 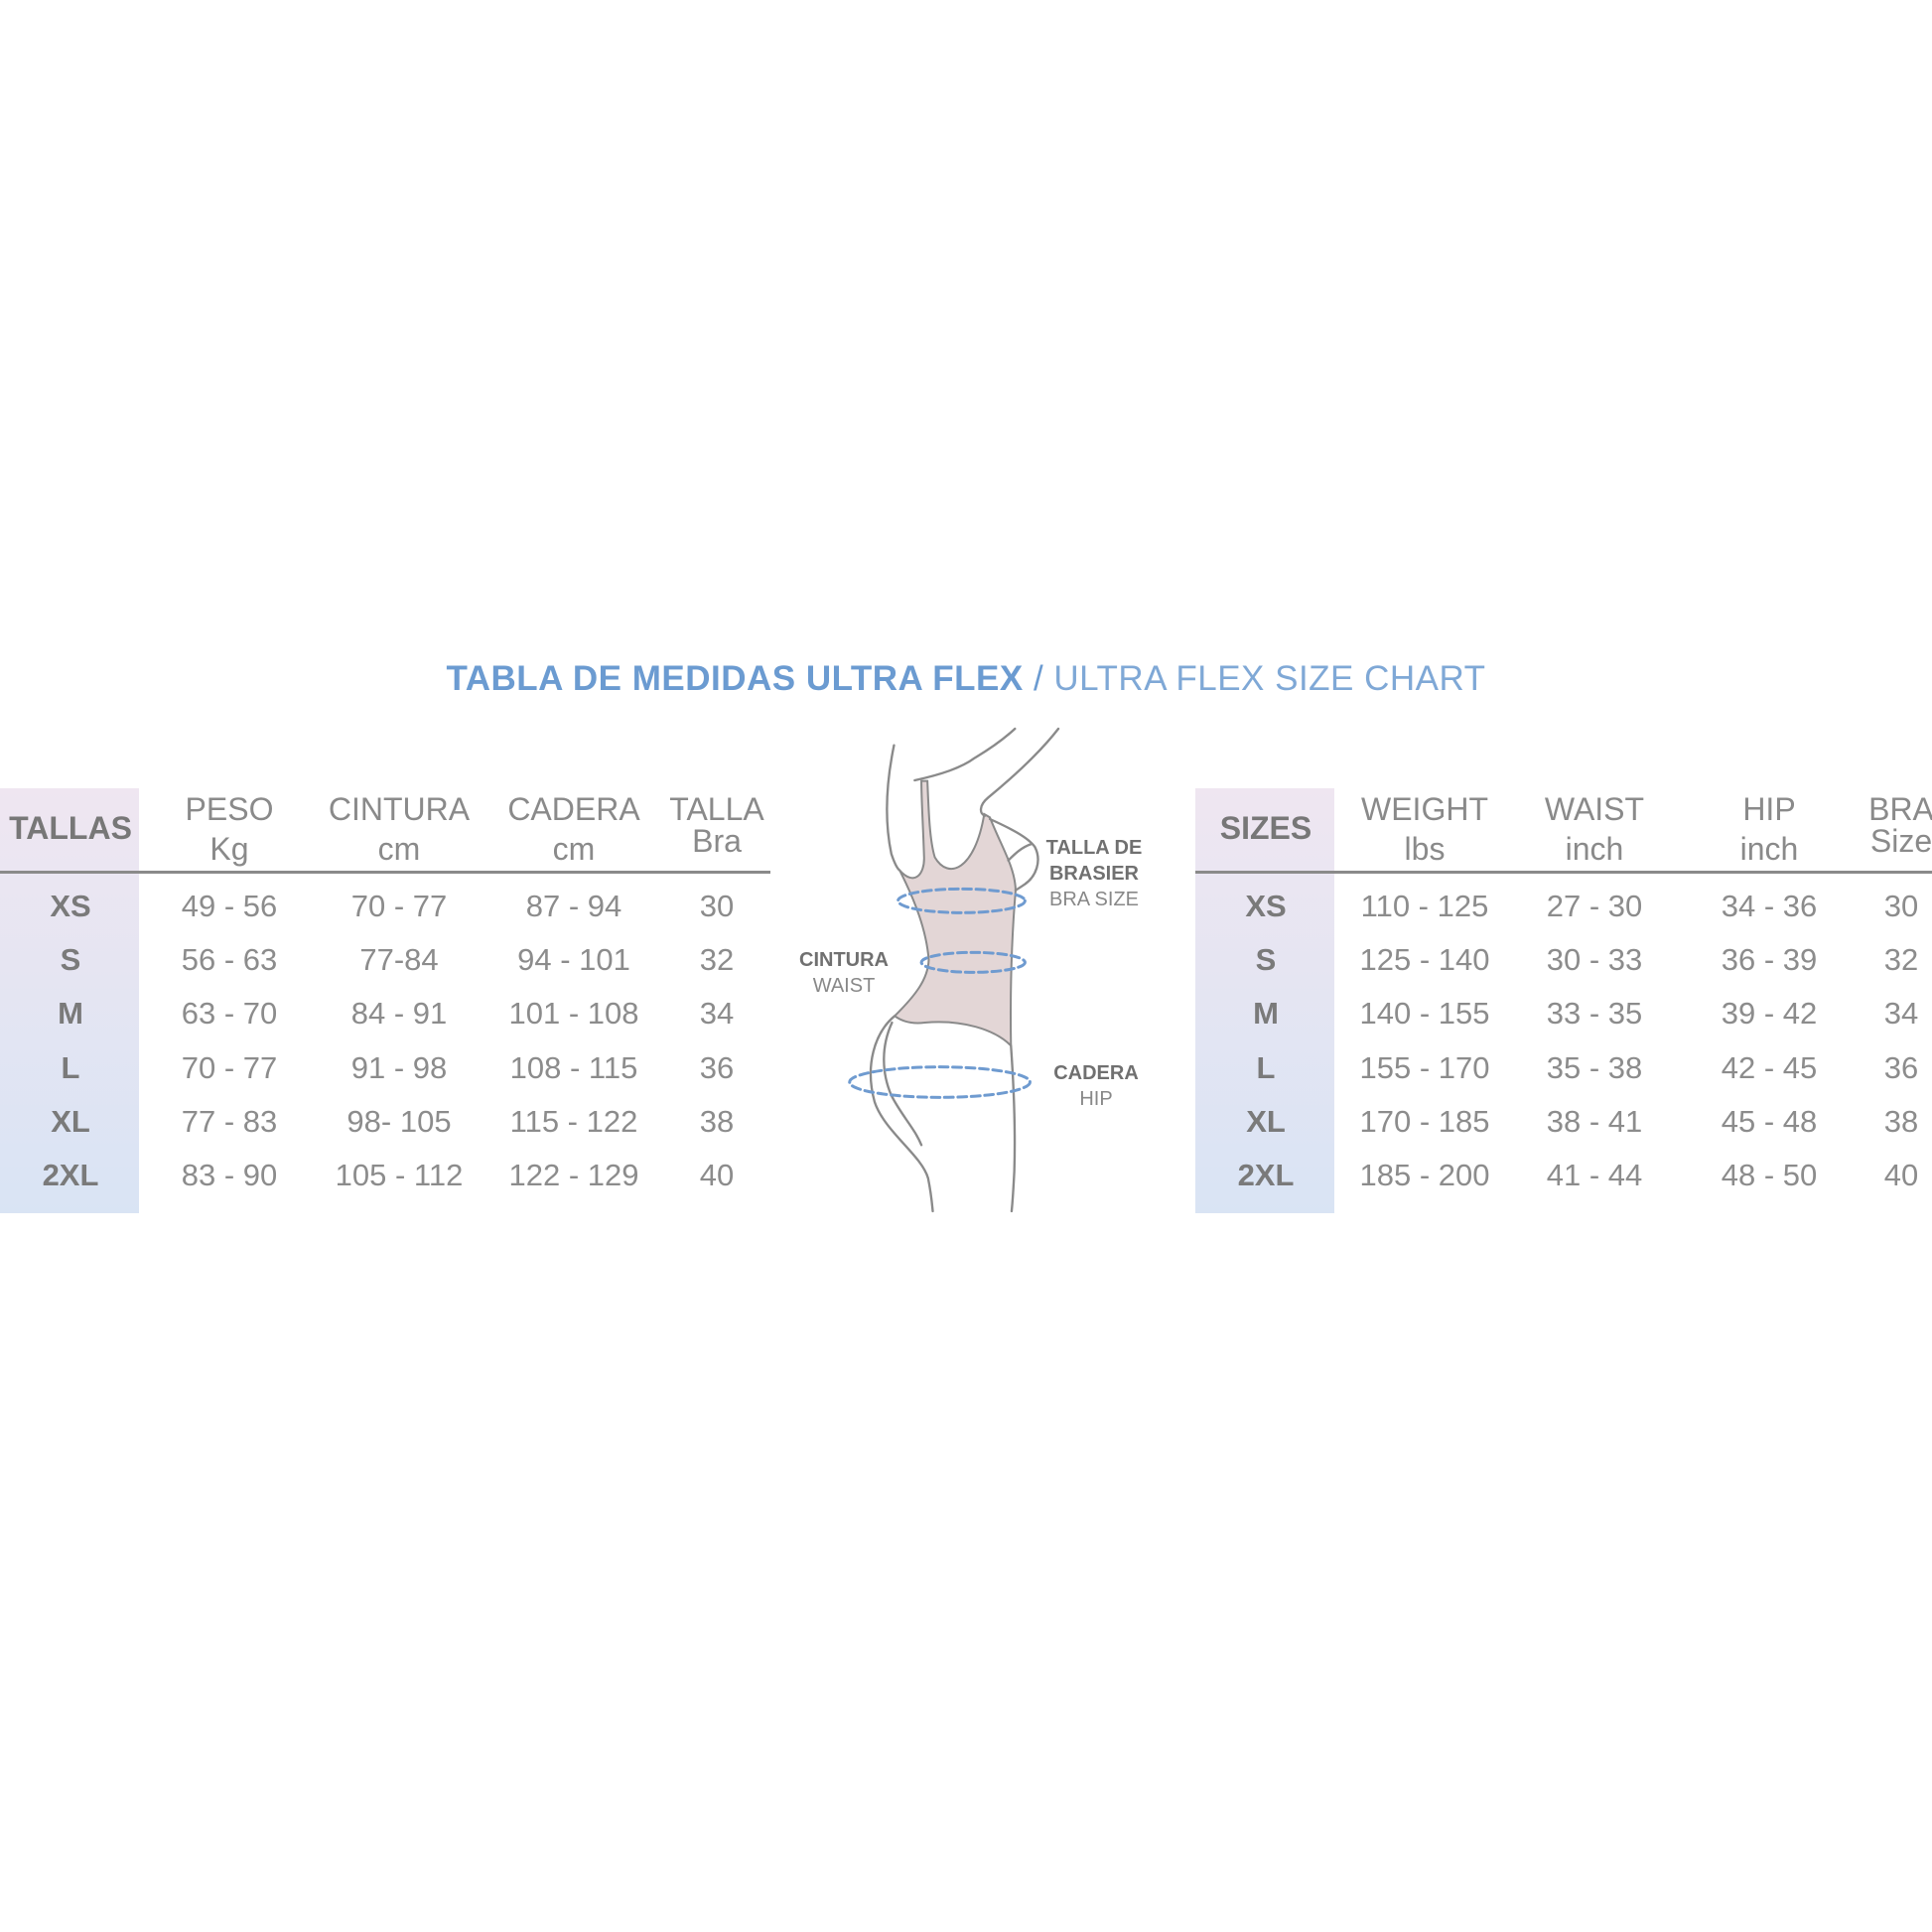 I want to click on table-cell: 45 - 48, so click(x=1770, y=1121).